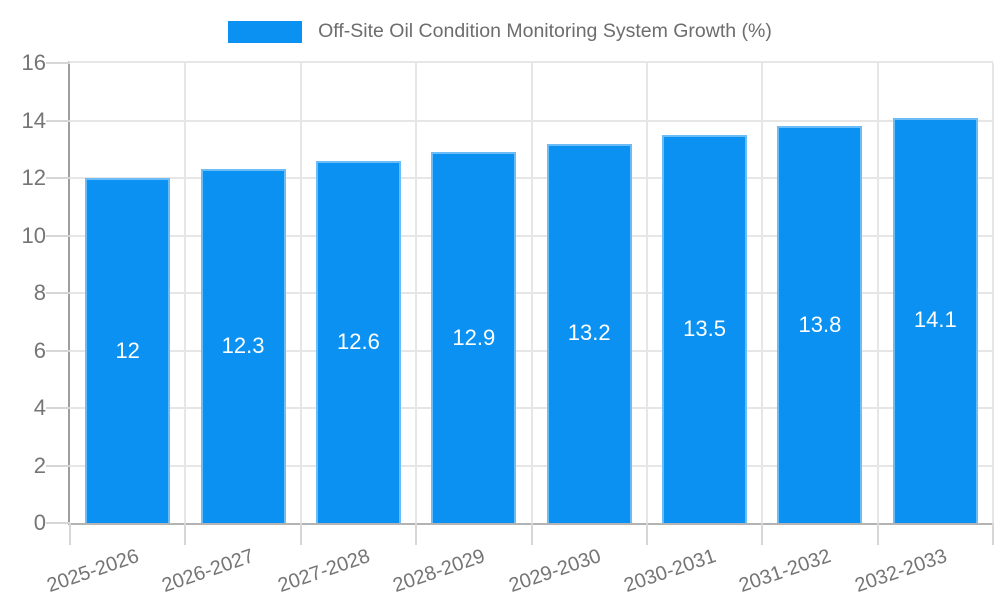 This screenshot has width=1000, height=600. Describe the element at coordinates (33, 120) in the screenshot. I see `y-tick-label: 14` at that location.